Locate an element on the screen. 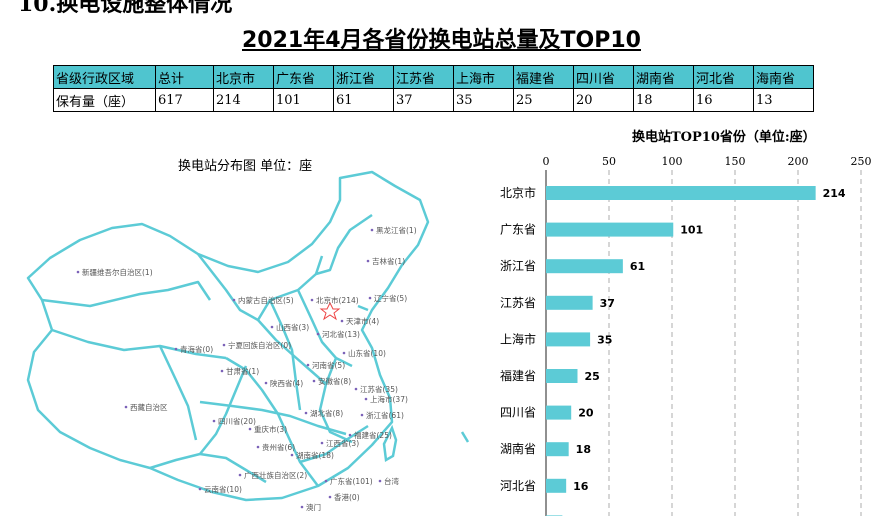 This screenshot has height=516, width=883. map-label: 吉林省(1) is located at coordinates (388, 261).